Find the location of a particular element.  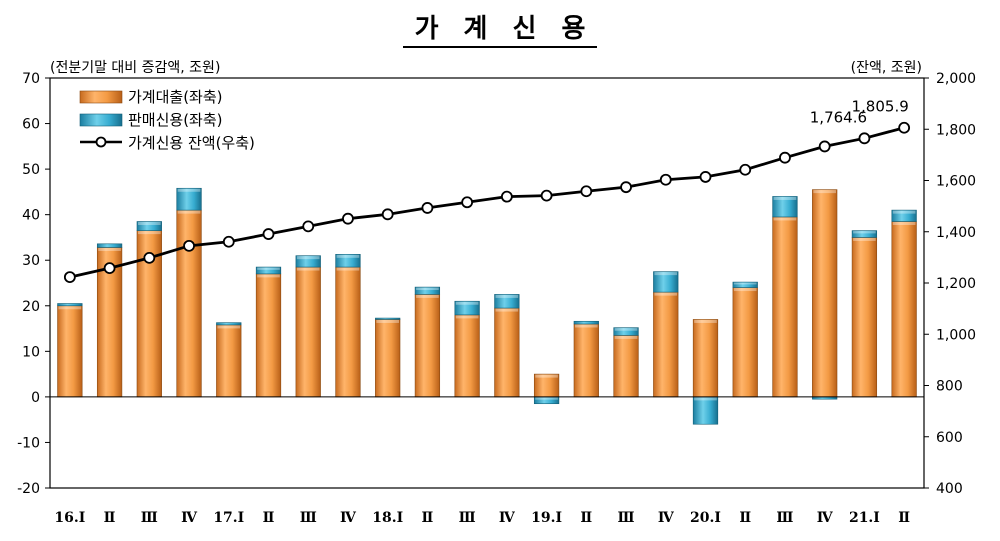

left-tick-label: 50 is located at coordinates (31, 170).